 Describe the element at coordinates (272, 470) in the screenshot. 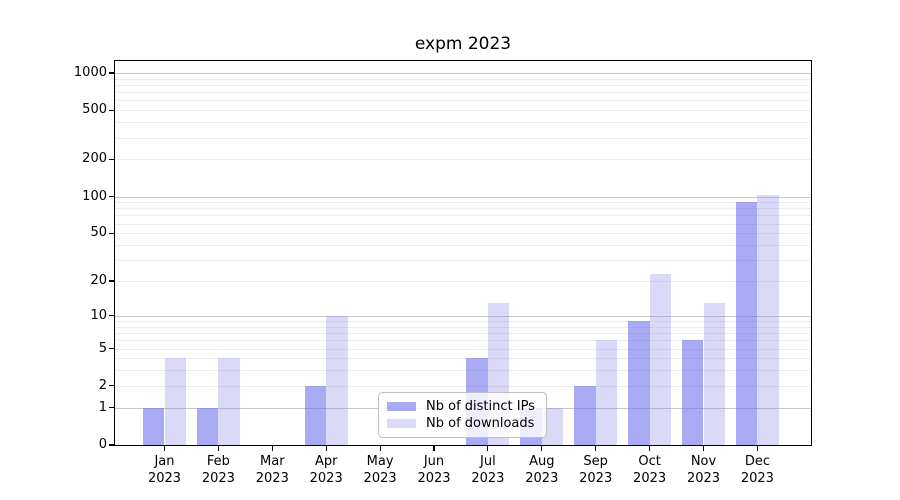

I see `x-tick-label: Mar 2023` at that location.